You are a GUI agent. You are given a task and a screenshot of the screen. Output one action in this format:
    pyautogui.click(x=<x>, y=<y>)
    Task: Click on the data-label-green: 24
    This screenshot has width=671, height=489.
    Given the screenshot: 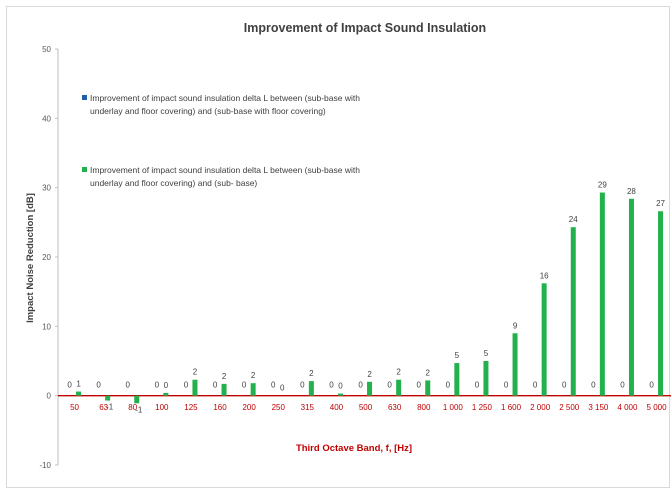 What is the action you would take?
    pyautogui.click(x=573, y=219)
    